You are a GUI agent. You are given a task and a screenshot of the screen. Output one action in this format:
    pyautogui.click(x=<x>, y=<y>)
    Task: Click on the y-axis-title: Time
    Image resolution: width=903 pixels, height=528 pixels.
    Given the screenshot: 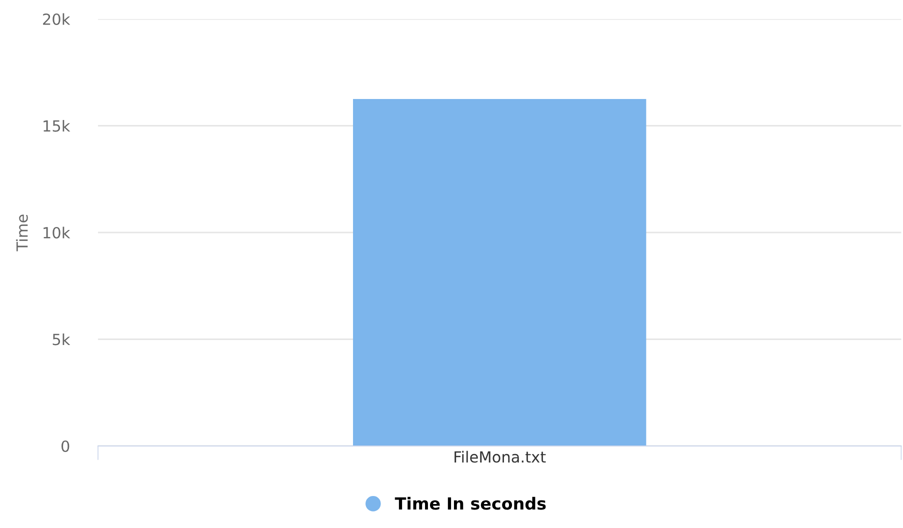 What is the action you would take?
    pyautogui.click(x=22, y=233)
    